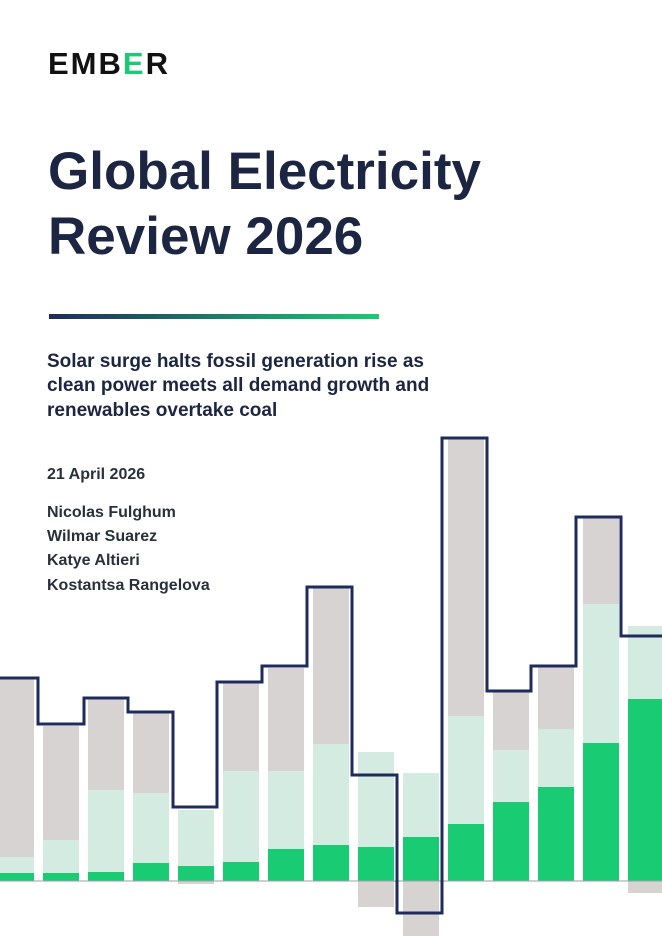  What do you see at coordinates (128, 585) in the screenshot?
I see `author: Kostantsa Rangelova` at bounding box center [128, 585].